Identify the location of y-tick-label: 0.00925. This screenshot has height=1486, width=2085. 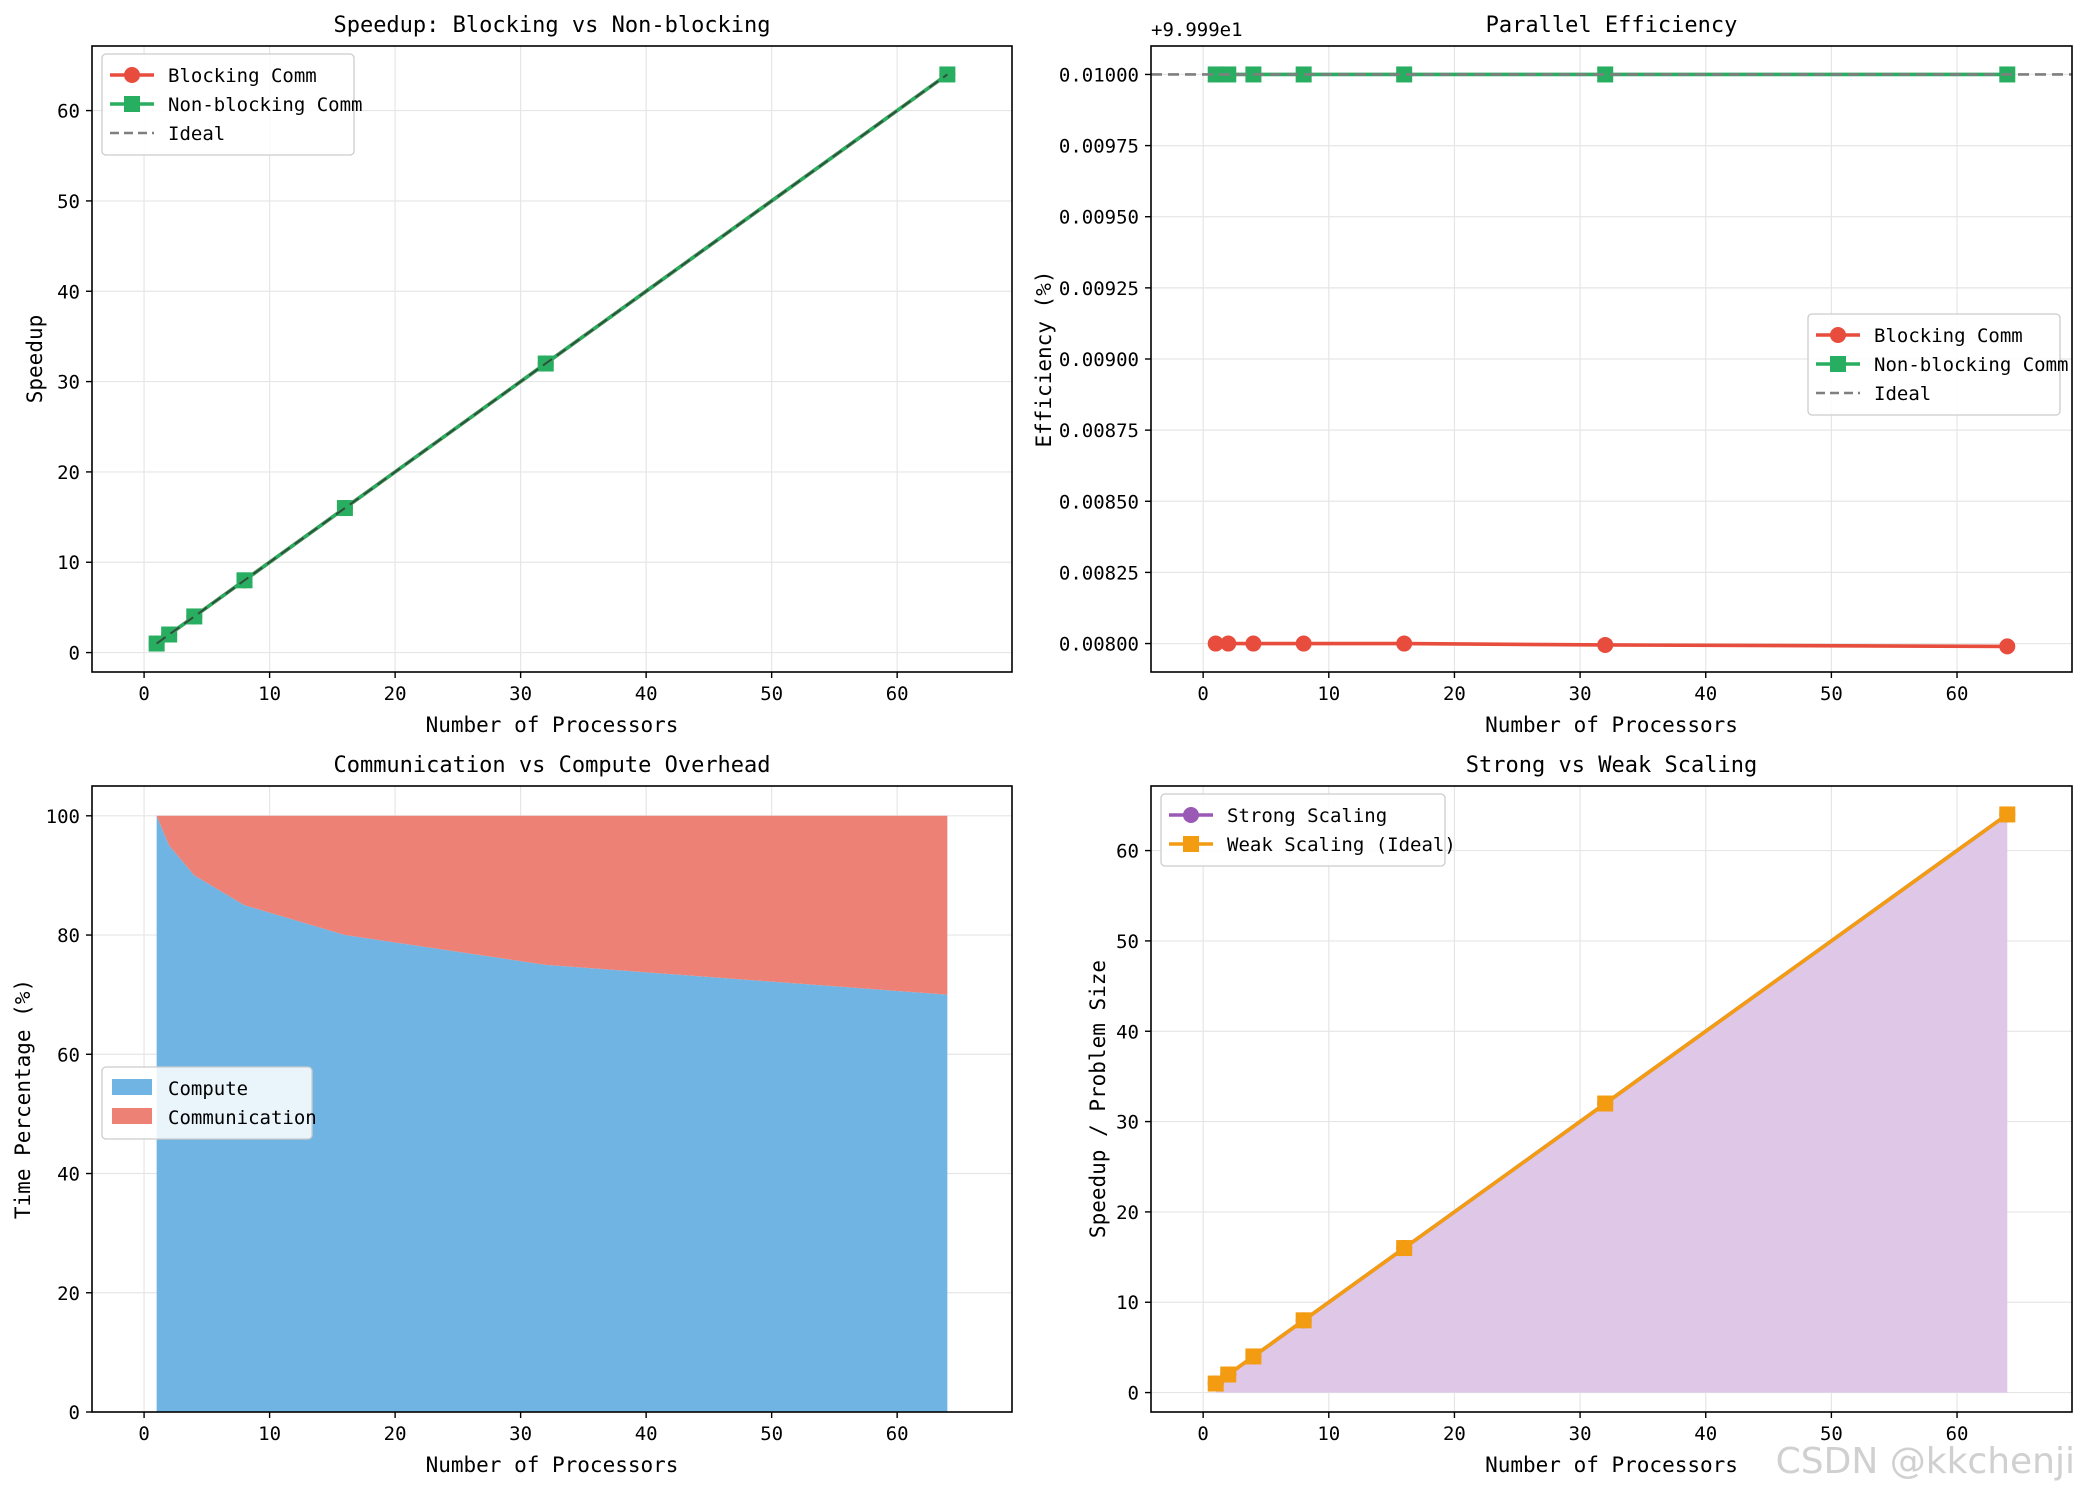
(1099, 289).